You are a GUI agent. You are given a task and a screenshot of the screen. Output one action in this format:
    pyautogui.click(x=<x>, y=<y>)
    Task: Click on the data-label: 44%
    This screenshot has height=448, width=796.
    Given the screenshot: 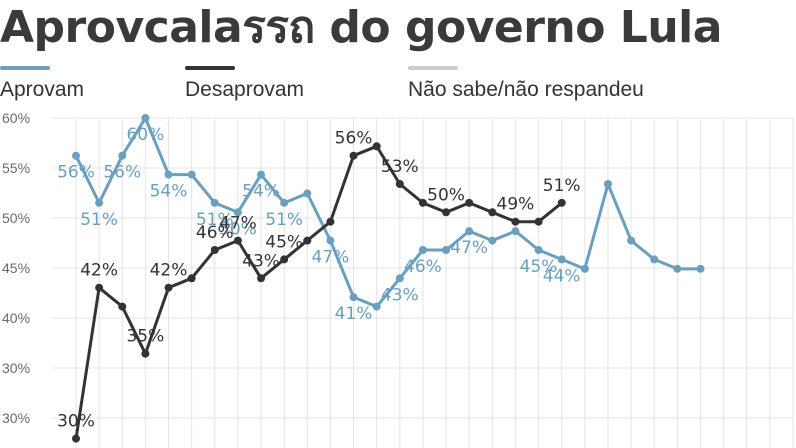 What is the action you would take?
    pyautogui.click(x=562, y=276)
    